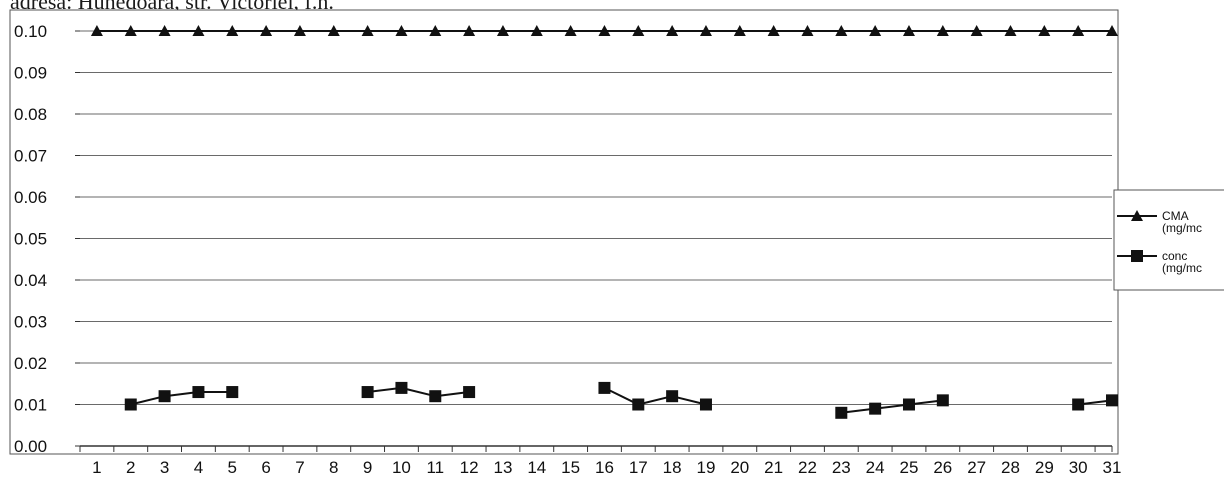 The image size is (1224, 504). I want to click on x-tick-label: 4, so click(198, 467).